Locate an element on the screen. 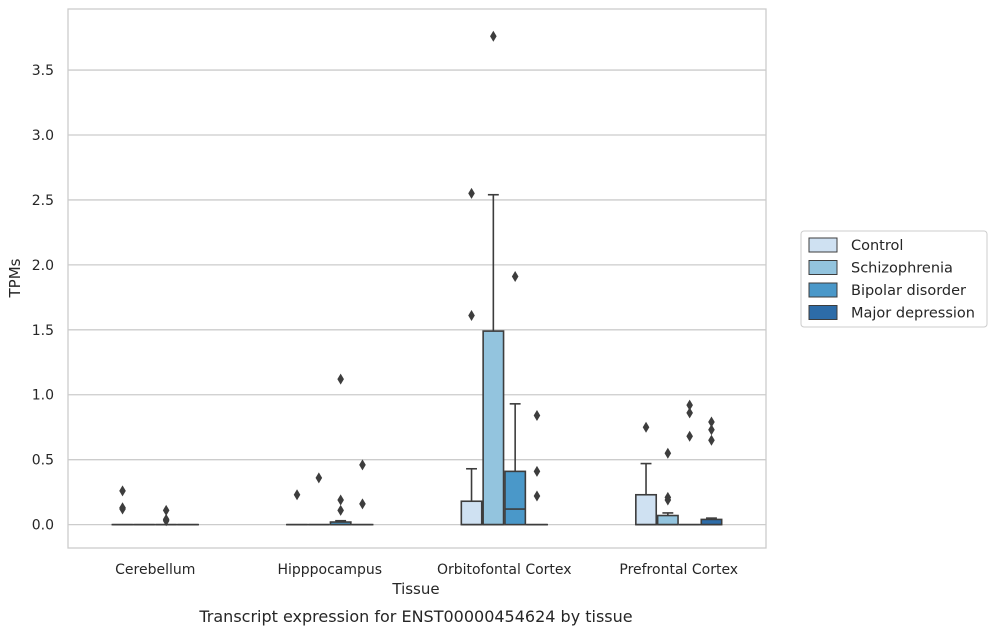 This screenshot has width=997, height=634. y-tick-label: 0.0 is located at coordinates (43, 526).